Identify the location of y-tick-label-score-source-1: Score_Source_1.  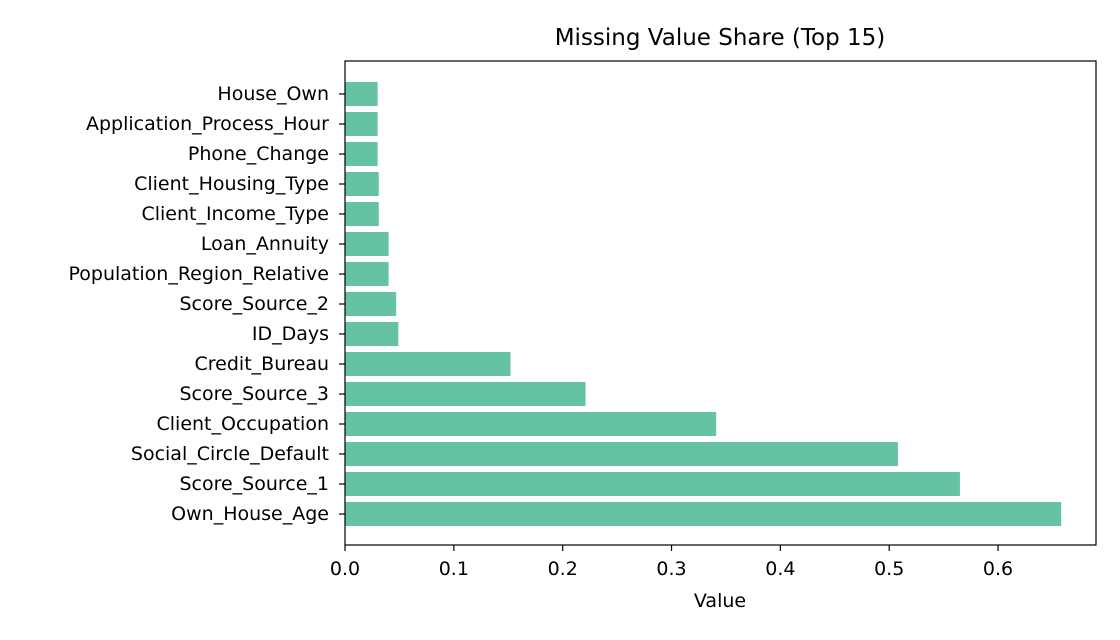
(254, 484).